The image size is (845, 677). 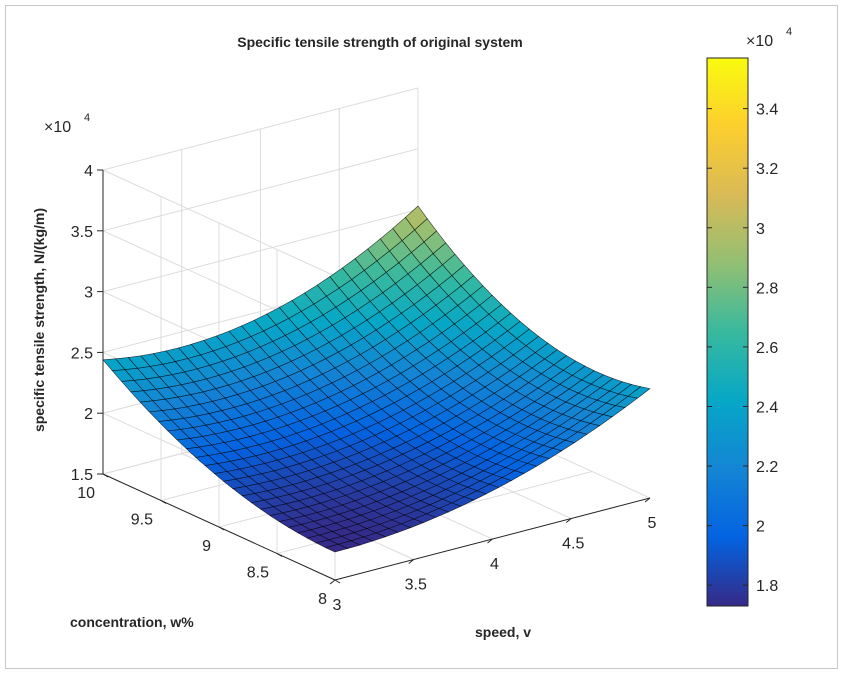 What do you see at coordinates (142, 520) in the screenshot?
I see `y-tick-label: 9.5` at bounding box center [142, 520].